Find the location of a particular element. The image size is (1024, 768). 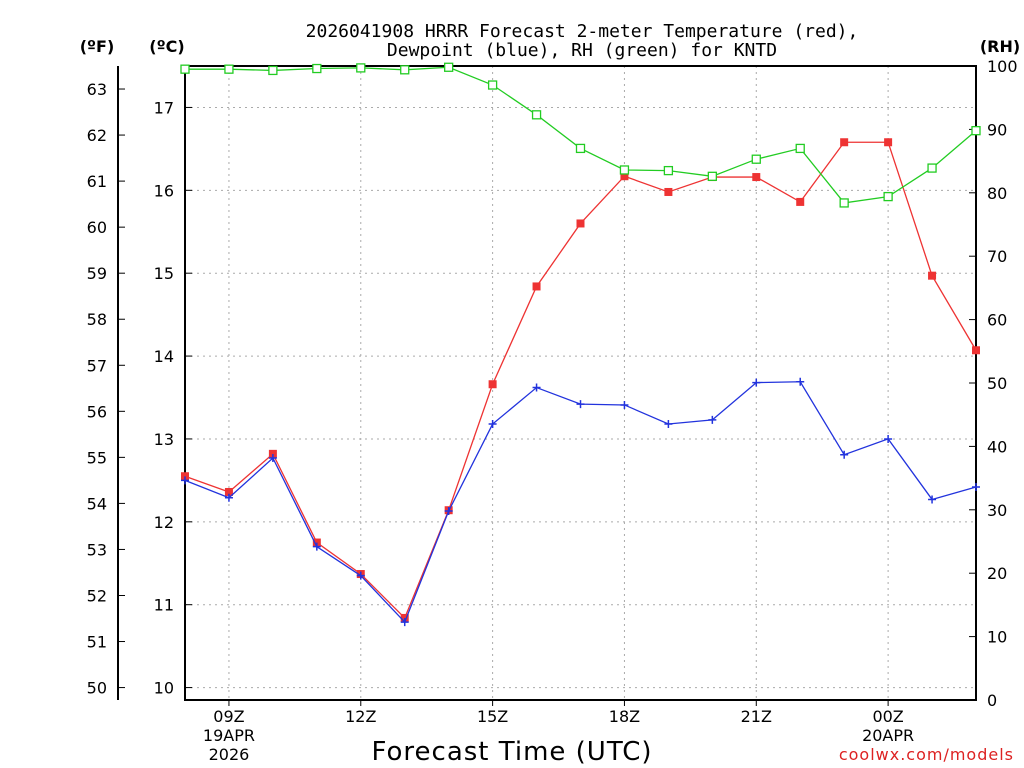

rh-tick-label: 70 is located at coordinates (997, 256).